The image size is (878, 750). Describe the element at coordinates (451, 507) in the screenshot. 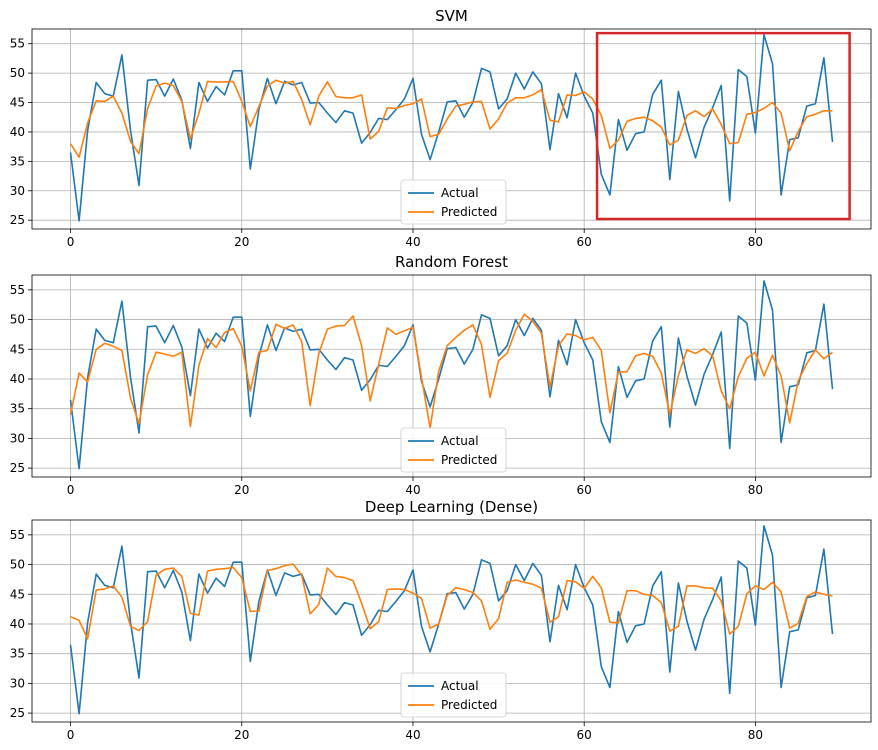

I see `chart-title: Deep Learning (Dense)` at that location.